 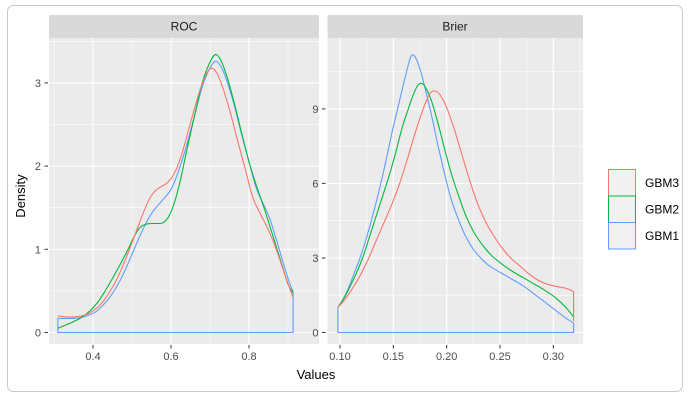 I want to click on facet-strip-label-brier: Brier, so click(x=454, y=27).